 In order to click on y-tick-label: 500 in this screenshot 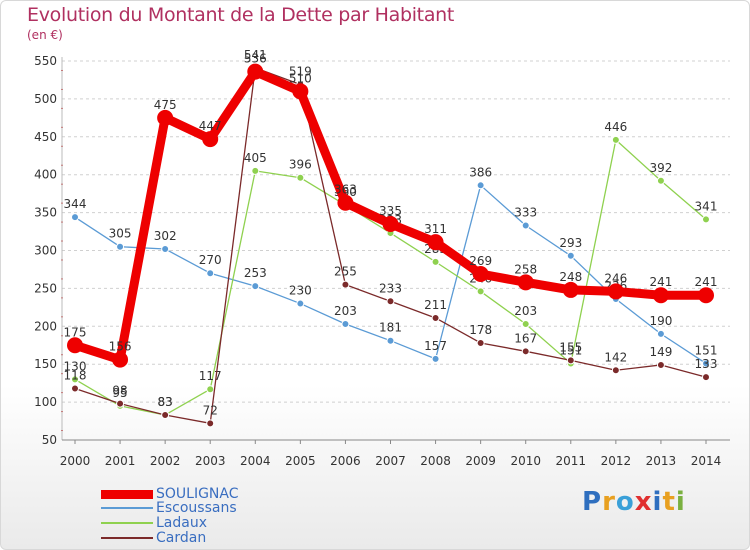, I will do `click(45, 99)`.